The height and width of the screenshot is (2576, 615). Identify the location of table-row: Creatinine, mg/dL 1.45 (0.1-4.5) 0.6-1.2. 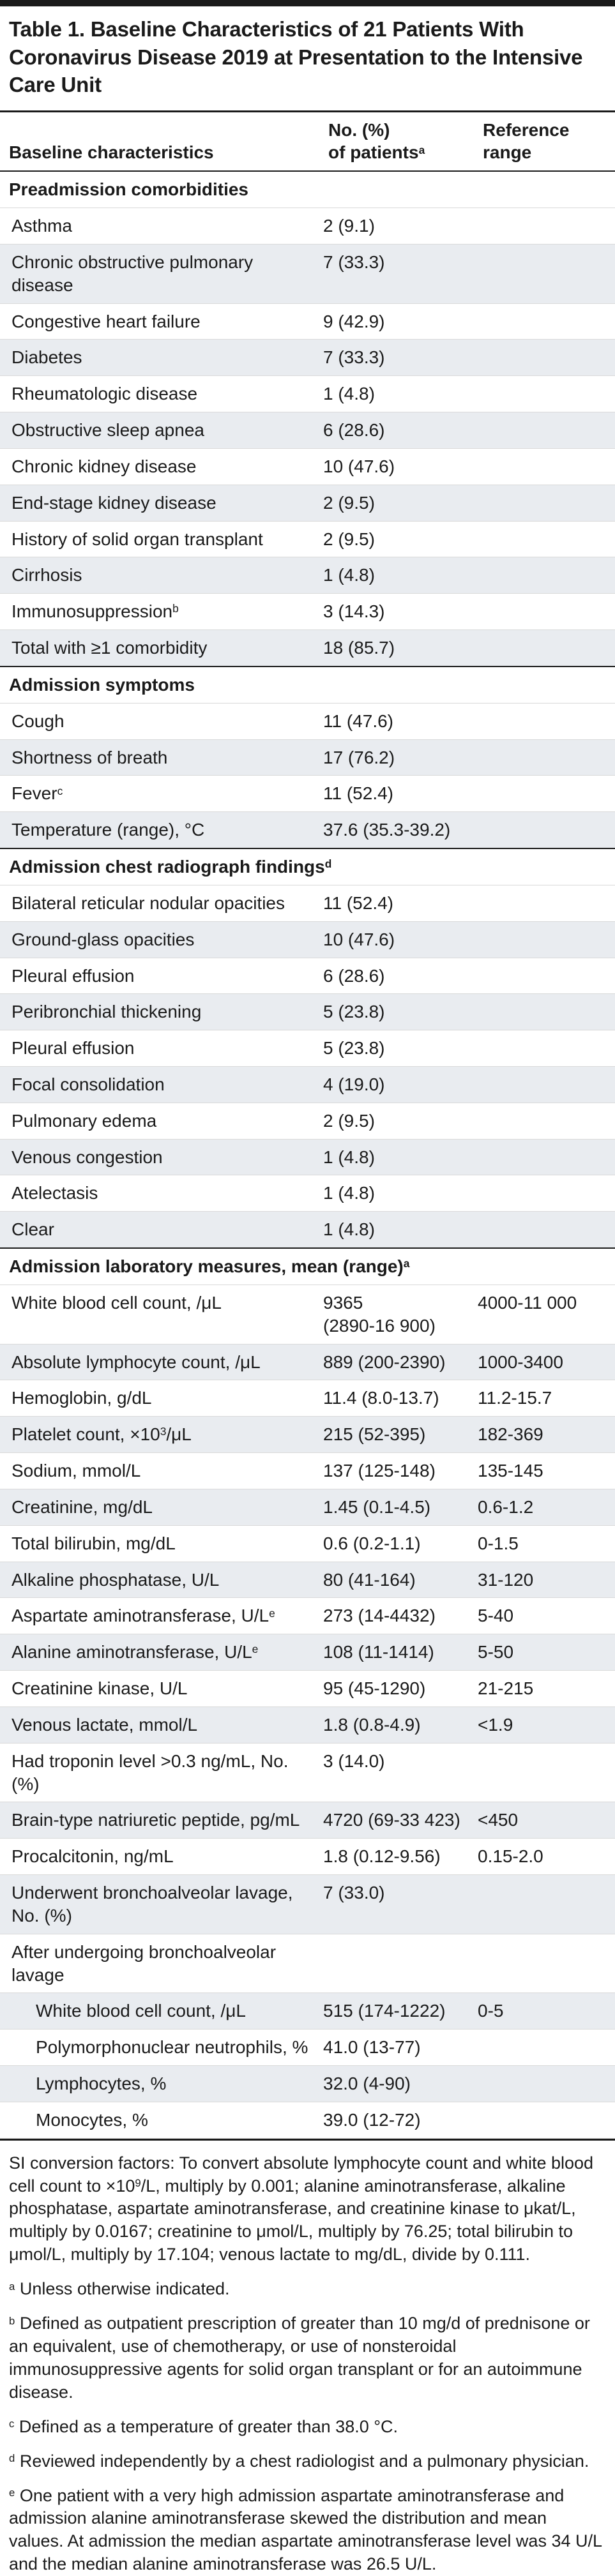
(307, 1507).